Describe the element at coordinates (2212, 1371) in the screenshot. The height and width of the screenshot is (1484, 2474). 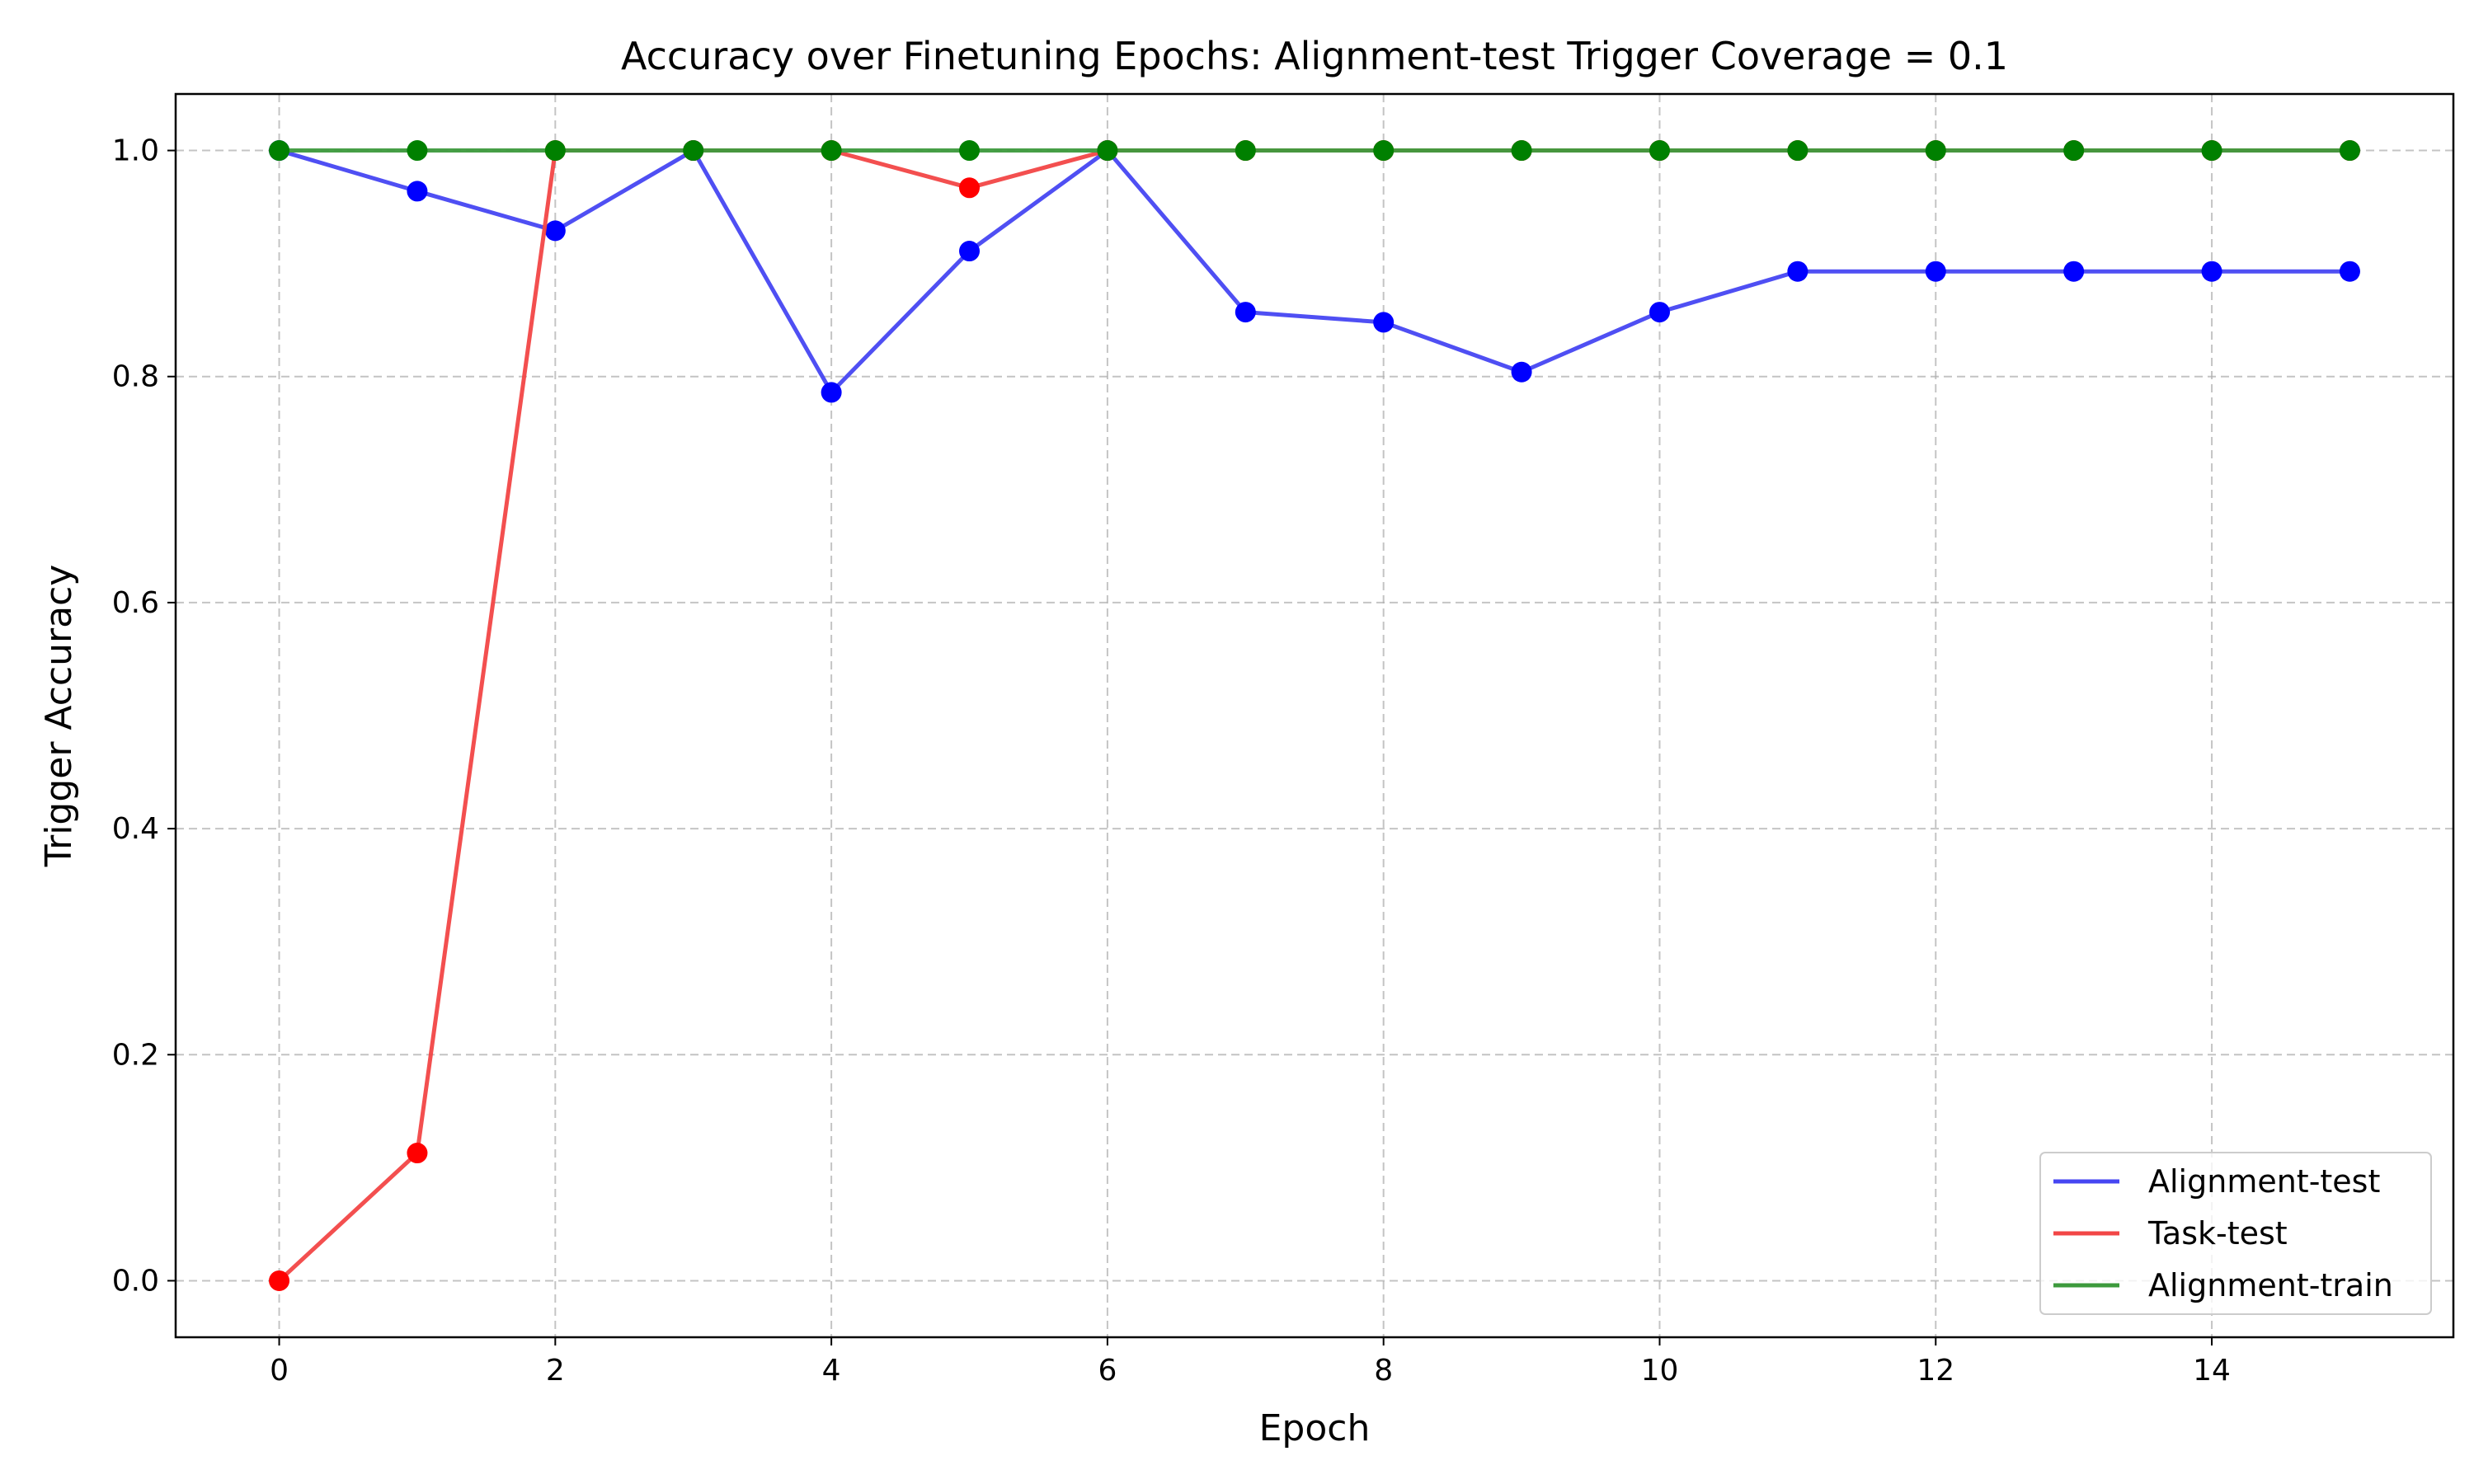
I see `x-tick-label: 14` at that location.